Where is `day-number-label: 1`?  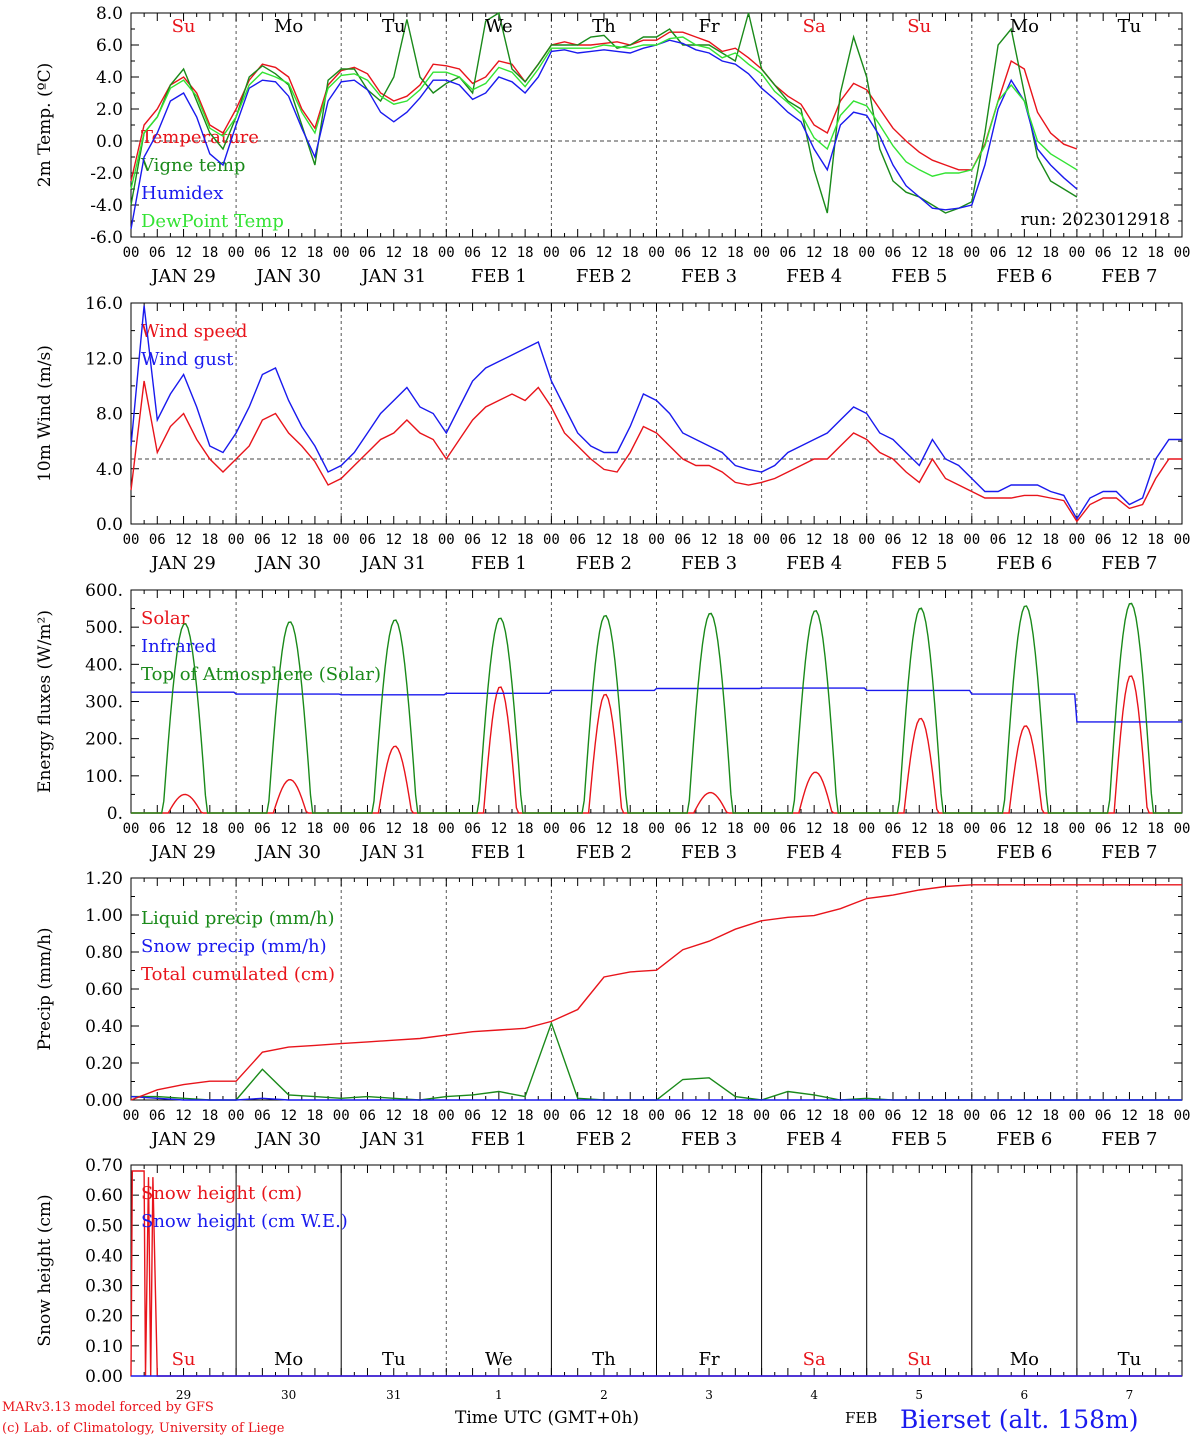
day-number-label: 1 is located at coordinates (499, 1395).